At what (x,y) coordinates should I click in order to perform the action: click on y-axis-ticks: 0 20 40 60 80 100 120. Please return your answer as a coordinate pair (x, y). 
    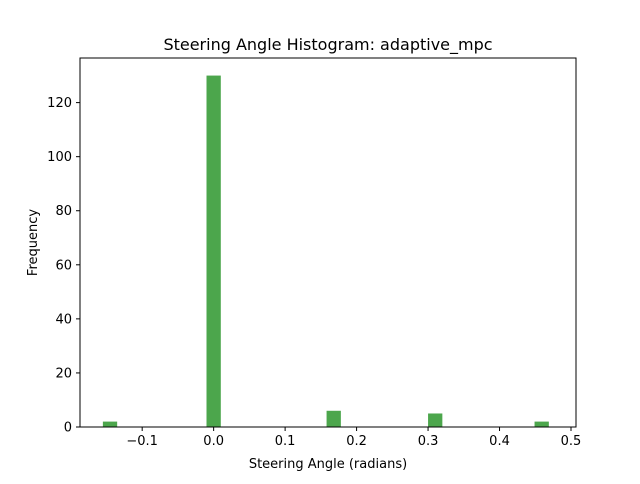
    Looking at the image, I should click on (63, 266).